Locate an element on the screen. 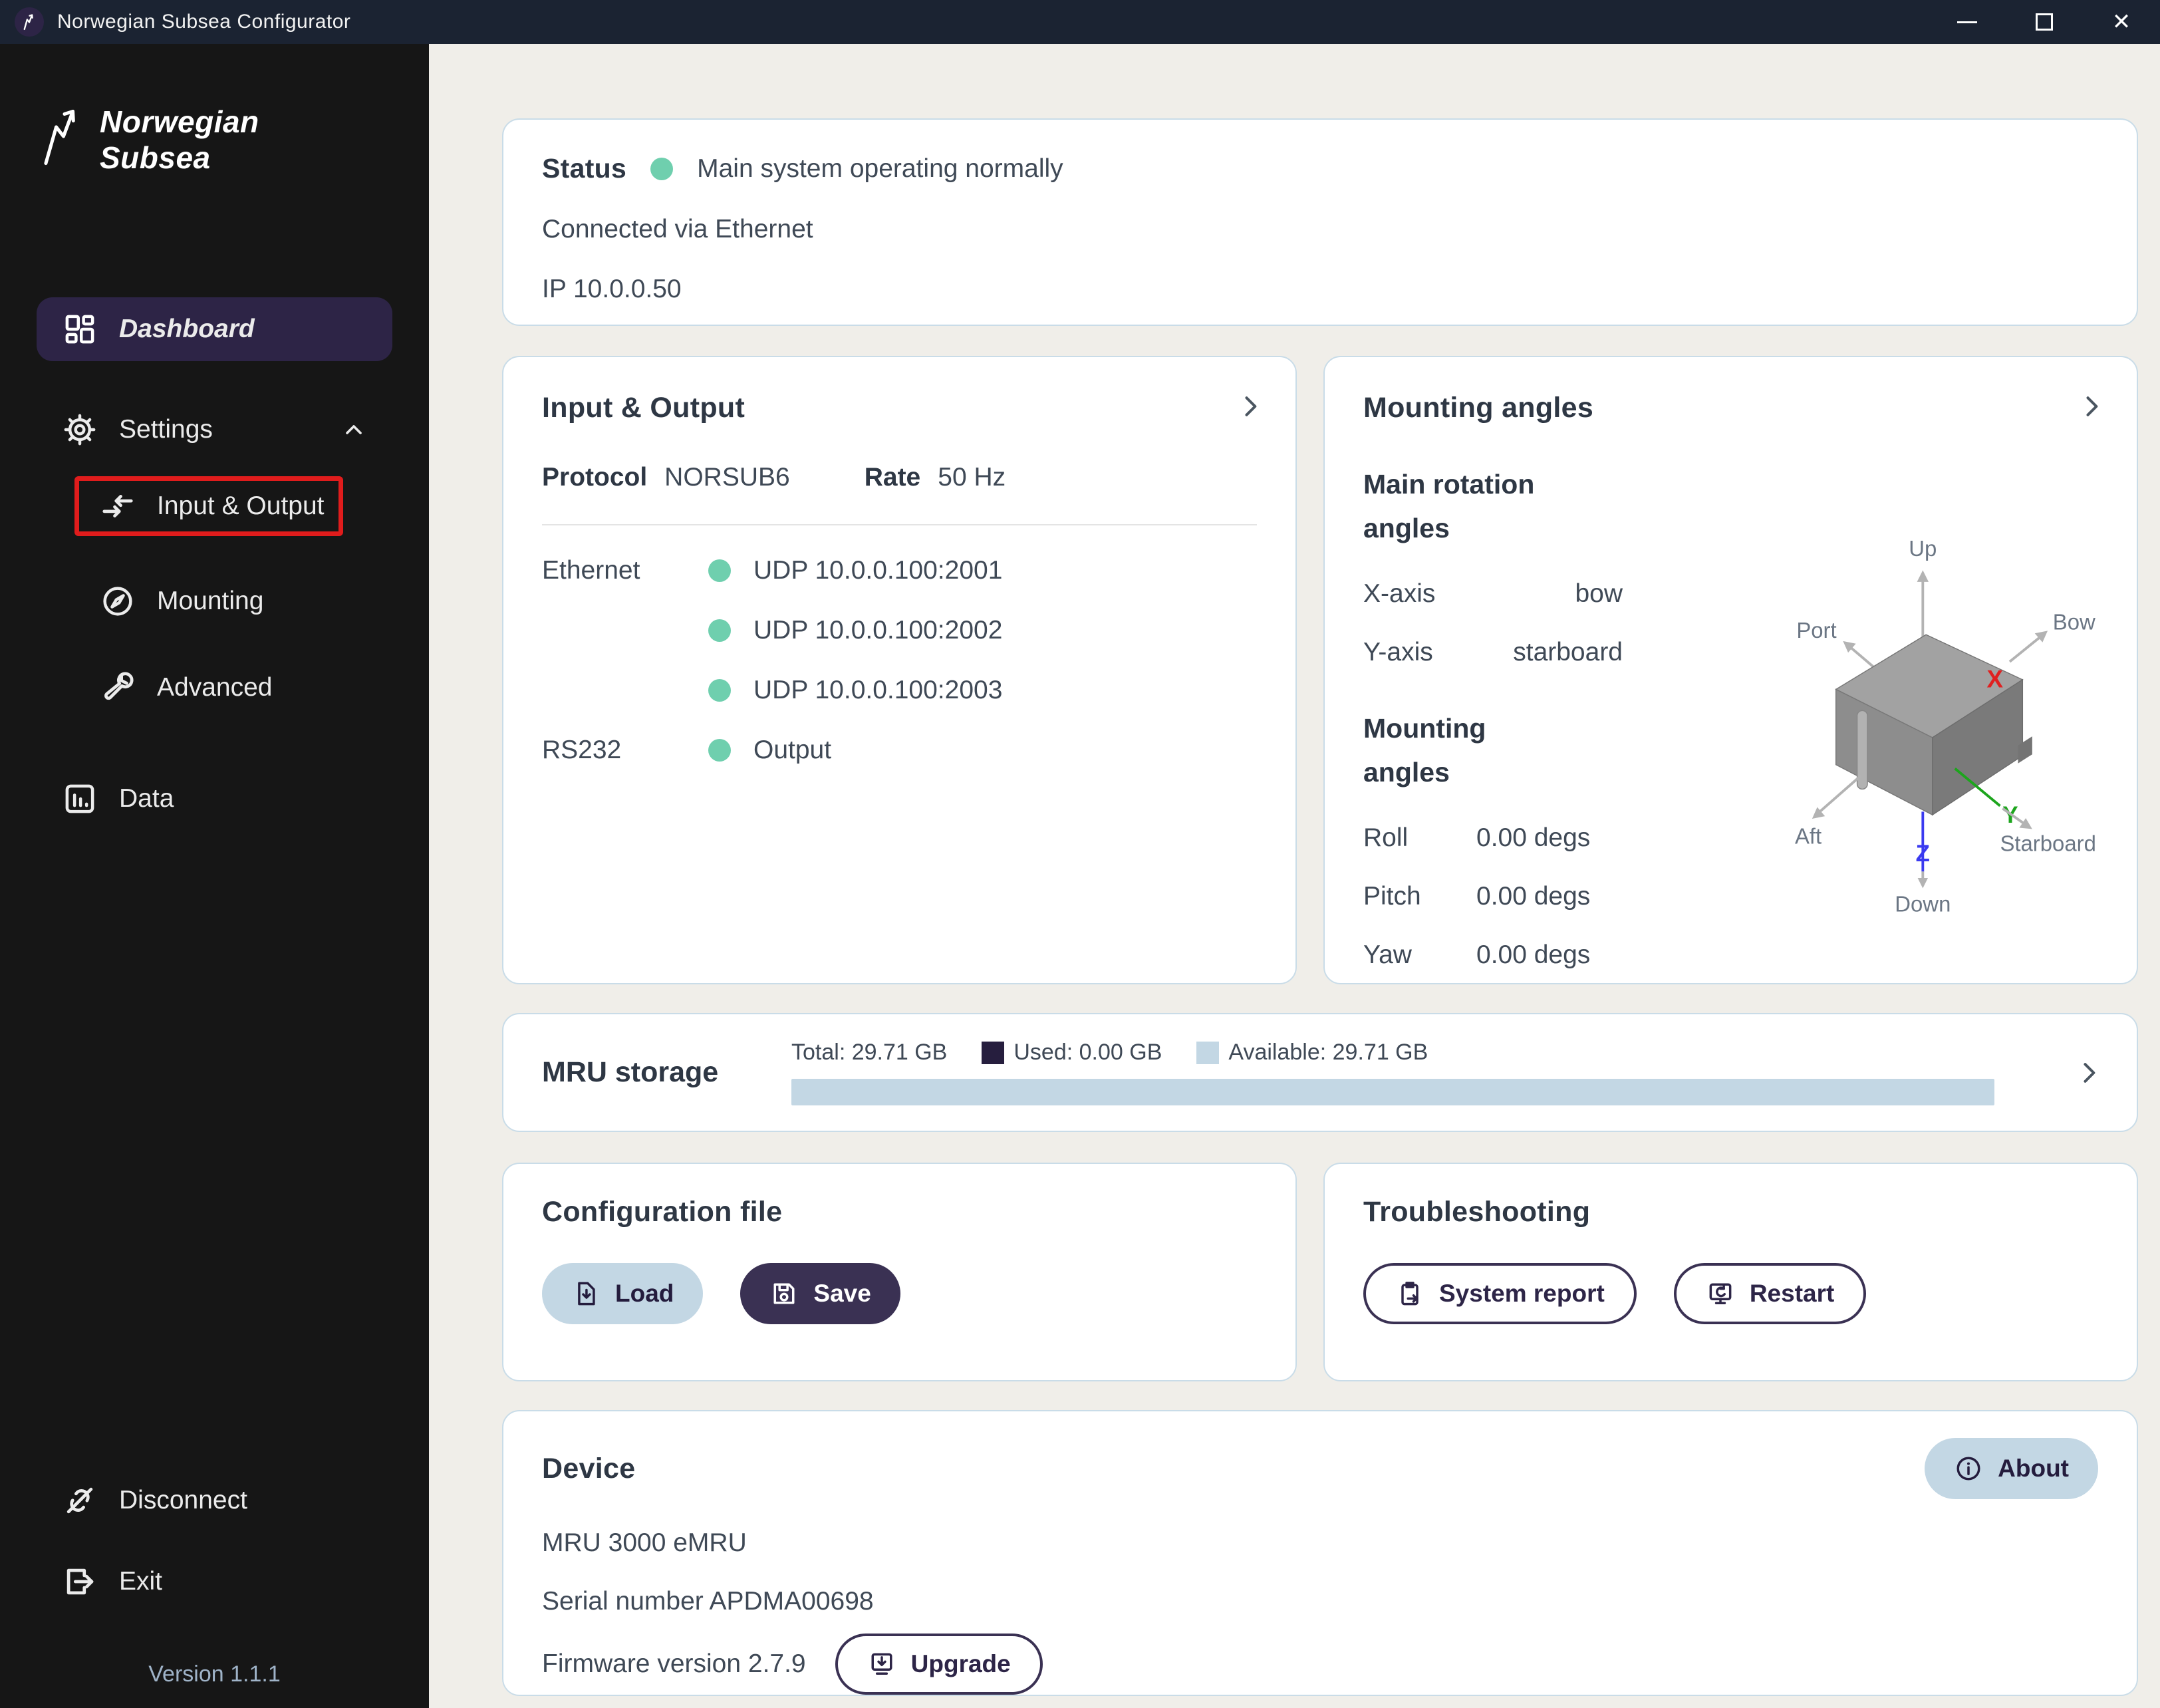  sidebar-item-label: Mounting is located at coordinates (210, 601).